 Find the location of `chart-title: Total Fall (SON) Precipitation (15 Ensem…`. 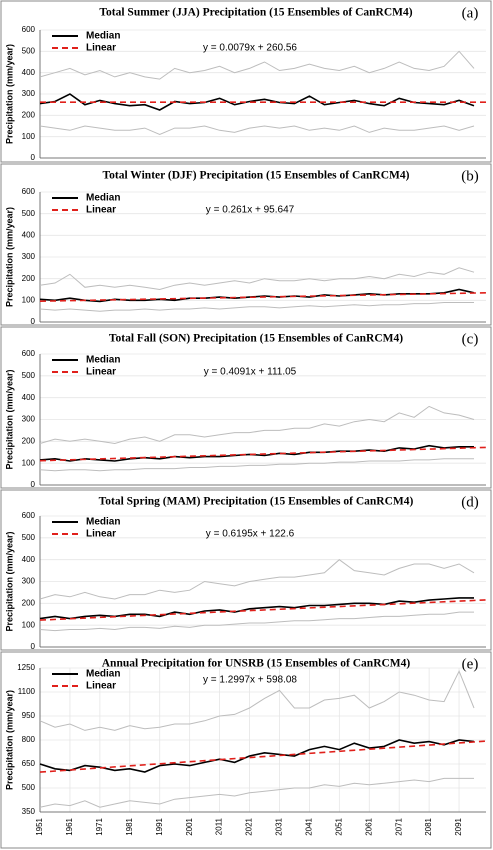

chart-title: Total Fall (SON) Precipitation (15 Ensem… is located at coordinates (256, 339).